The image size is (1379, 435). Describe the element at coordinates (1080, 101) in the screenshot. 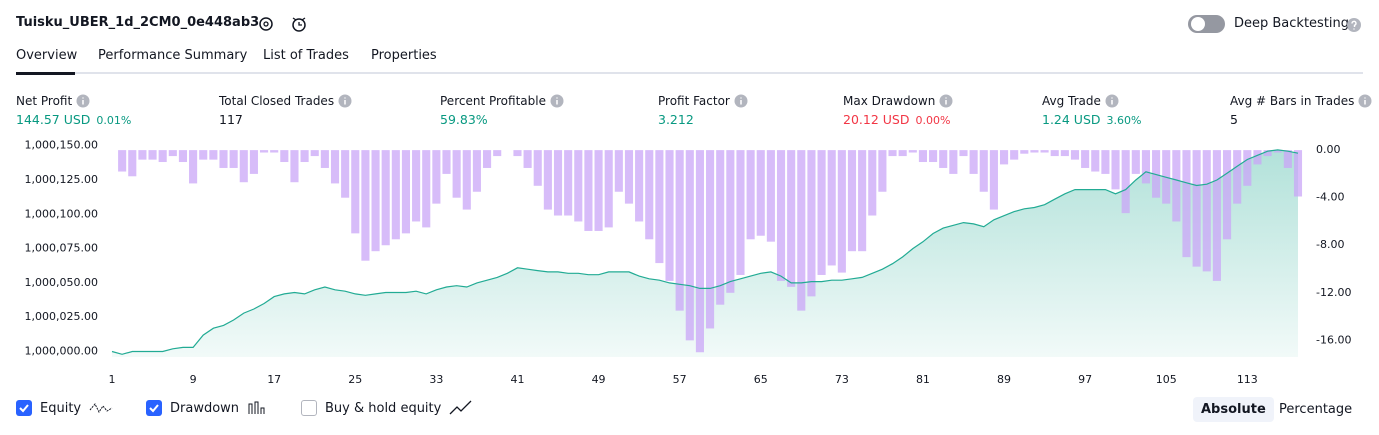

I see `metric-label: Avg Trade` at that location.